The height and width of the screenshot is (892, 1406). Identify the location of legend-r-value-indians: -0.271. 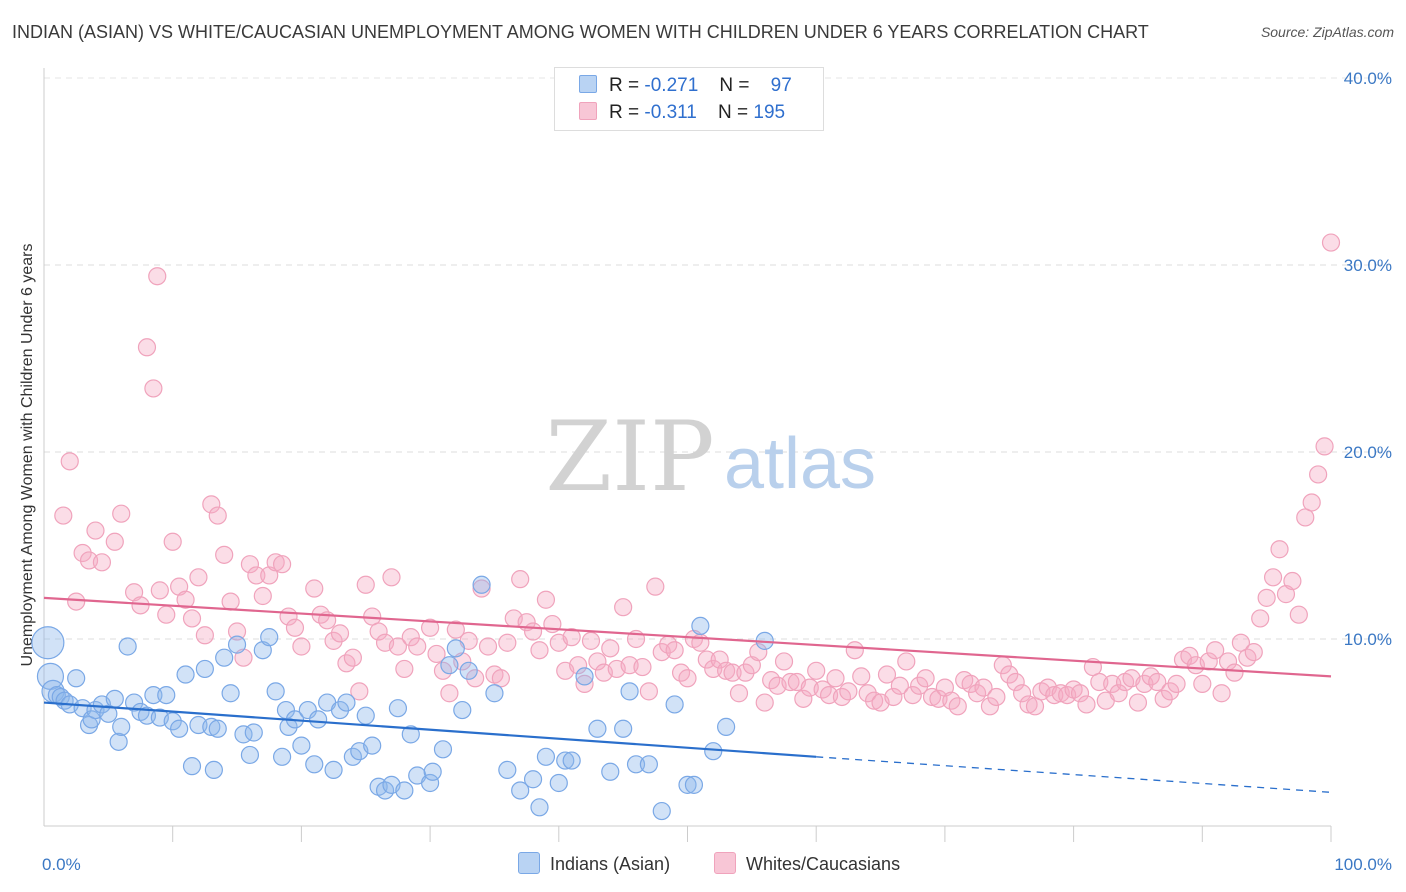
(671, 85).